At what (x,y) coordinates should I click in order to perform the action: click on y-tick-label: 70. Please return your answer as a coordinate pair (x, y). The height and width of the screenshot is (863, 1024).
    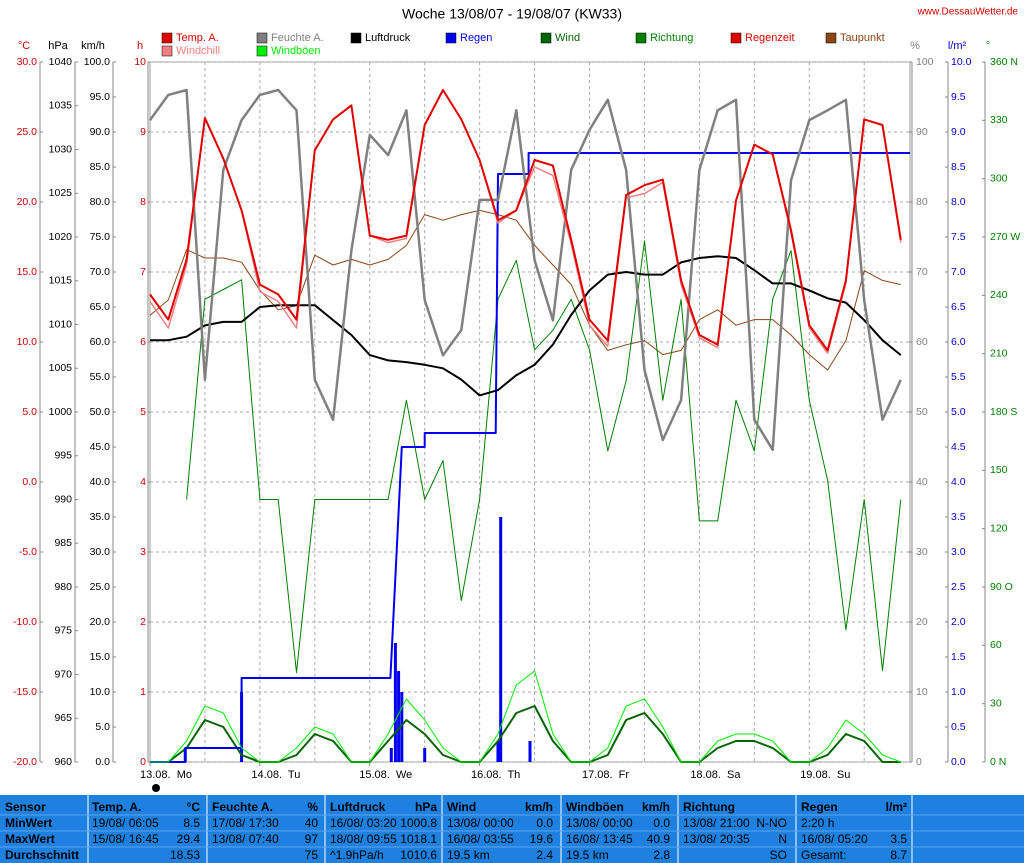
    Looking at the image, I should click on (922, 272).